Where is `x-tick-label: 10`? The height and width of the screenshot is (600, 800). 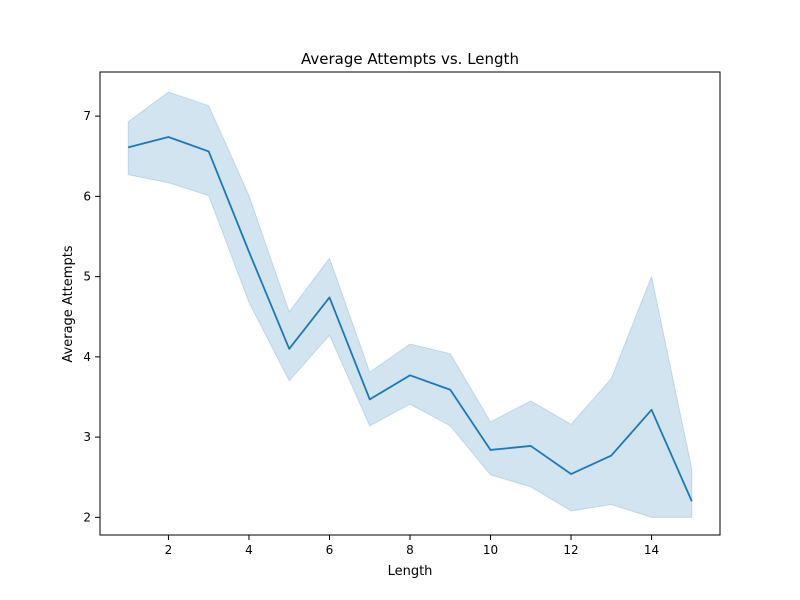
x-tick-label: 10 is located at coordinates (490, 550).